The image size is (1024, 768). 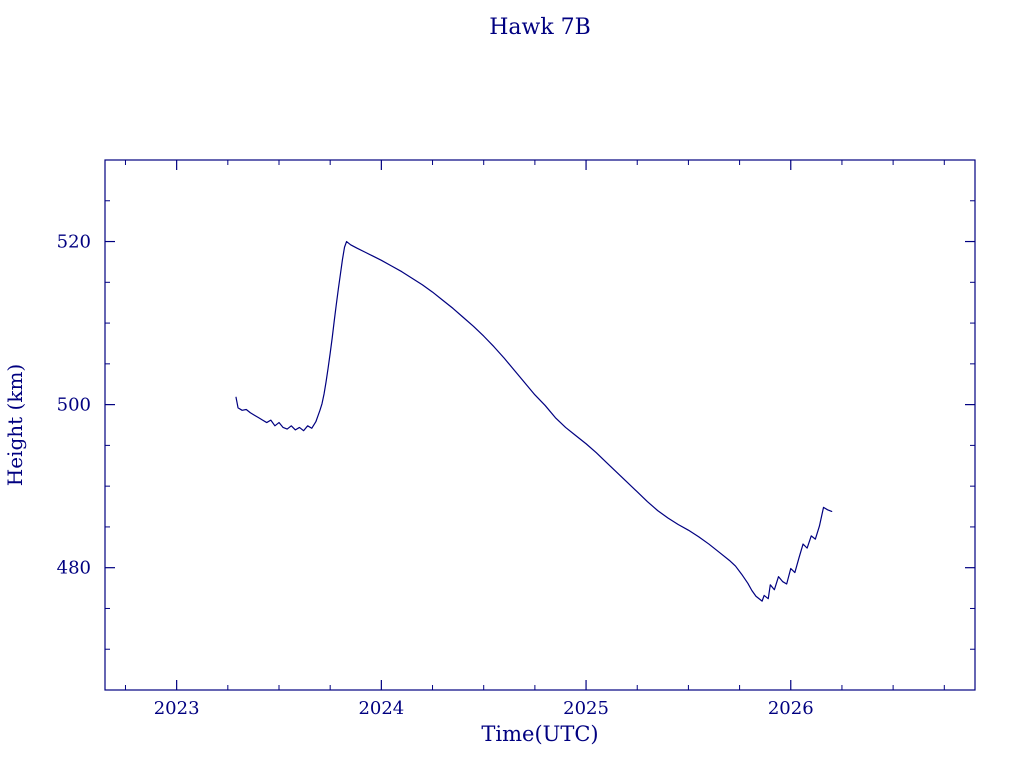 What do you see at coordinates (177, 708) in the screenshot?
I see `x-tick-label: 2023` at bounding box center [177, 708].